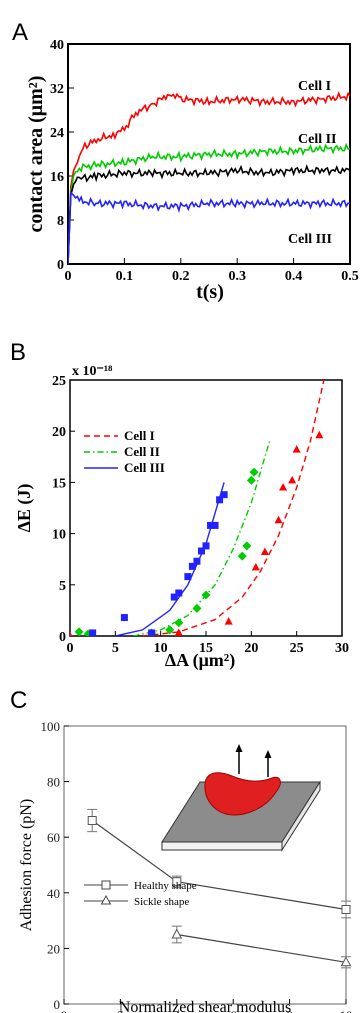  Describe the element at coordinates (60, 221) in the screenshot. I see `panel-a-y-tick-label: 8` at that location.